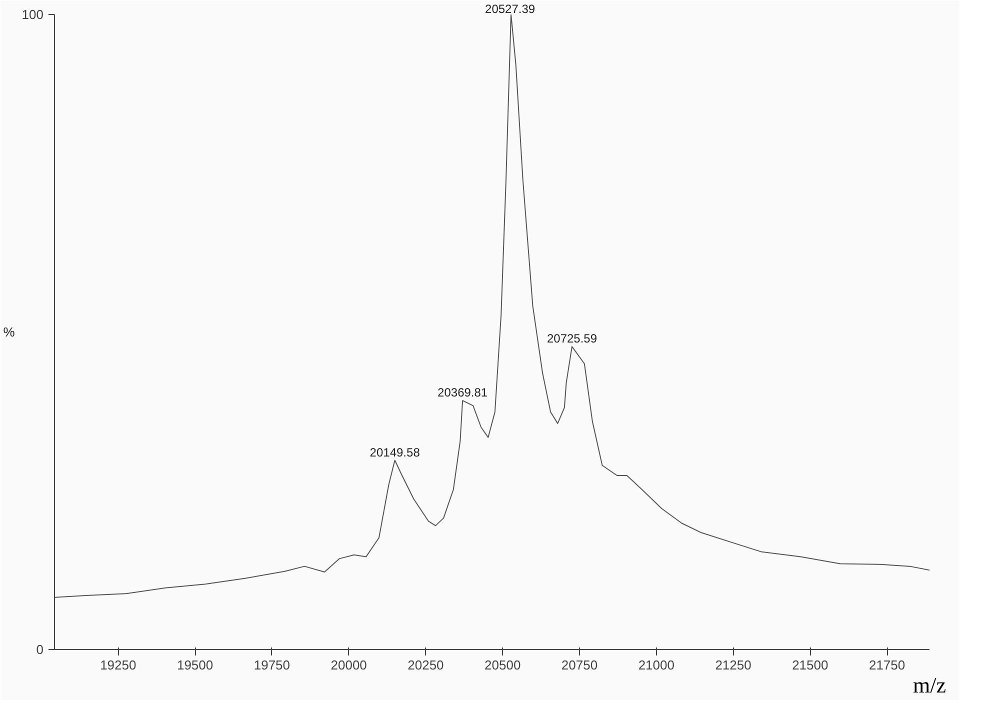 The width and height of the screenshot is (987, 706). I want to click on x-tick-label: 21000, so click(656, 665).